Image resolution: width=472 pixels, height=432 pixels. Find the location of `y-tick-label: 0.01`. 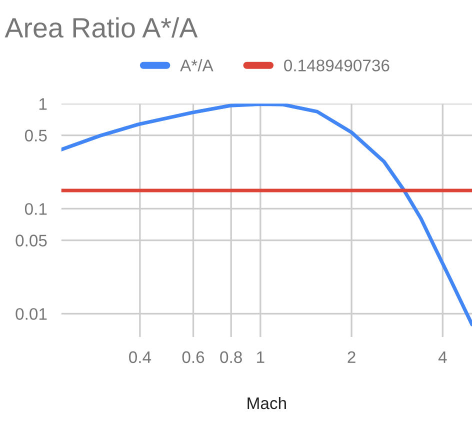

y-tick-label: 0.01 is located at coordinates (31, 314).